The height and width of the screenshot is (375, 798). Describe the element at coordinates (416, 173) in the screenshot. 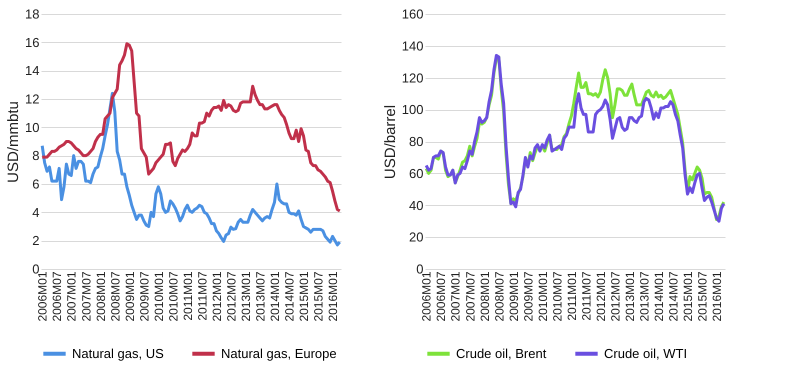

I see `y-tick-label: 60` at that location.